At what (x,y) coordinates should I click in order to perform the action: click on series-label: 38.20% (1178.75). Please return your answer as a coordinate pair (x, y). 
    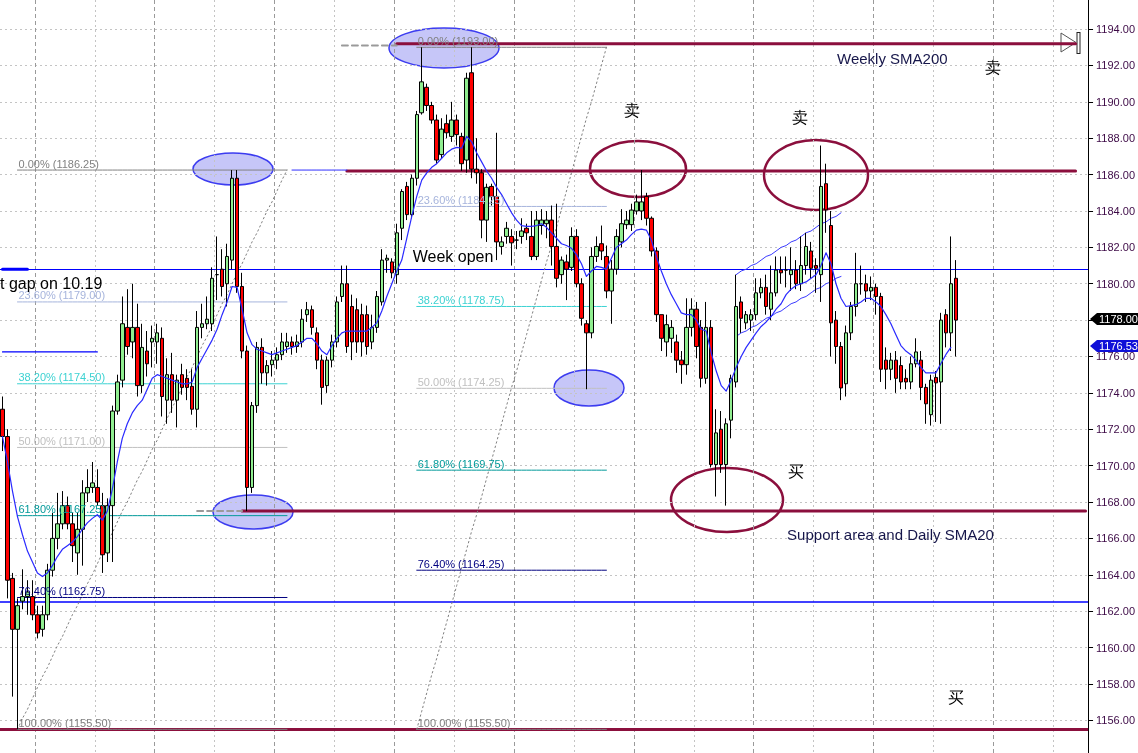
    Looking at the image, I should click on (461, 299).